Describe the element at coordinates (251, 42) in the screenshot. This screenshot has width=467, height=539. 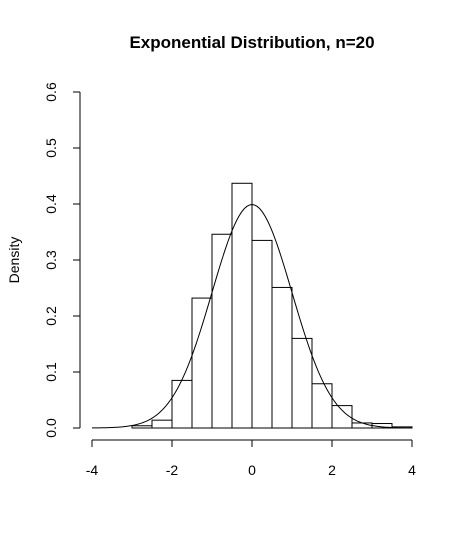
I see `chart-title: Exponential Distribution, n=20` at that location.